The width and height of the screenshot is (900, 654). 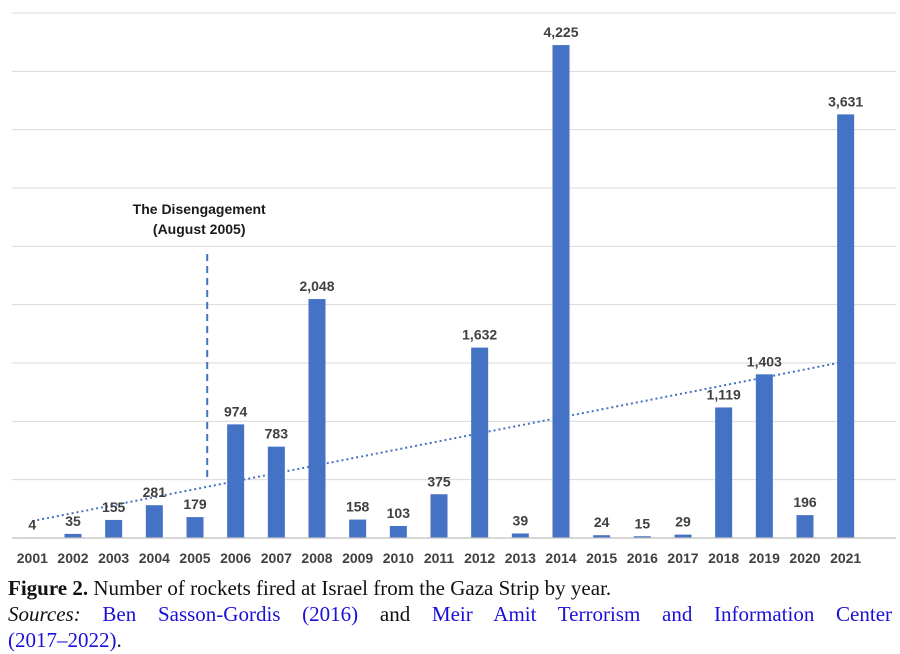 I want to click on data-label-2010: 103, so click(x=399, y=513).